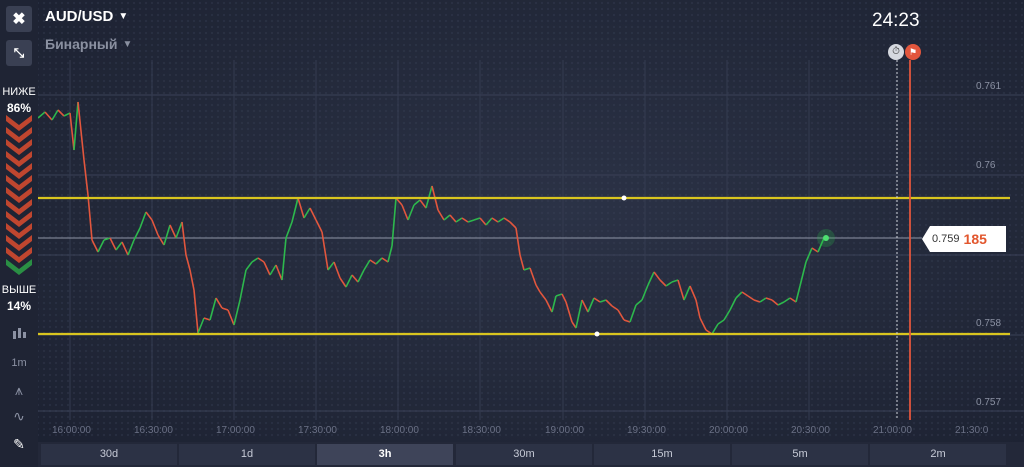 The height and width of the screenshot is (467, 1024). Describe the element at coordinates (975, 239) in the screenshot. I see `current-price-highlight: 185` at that location.